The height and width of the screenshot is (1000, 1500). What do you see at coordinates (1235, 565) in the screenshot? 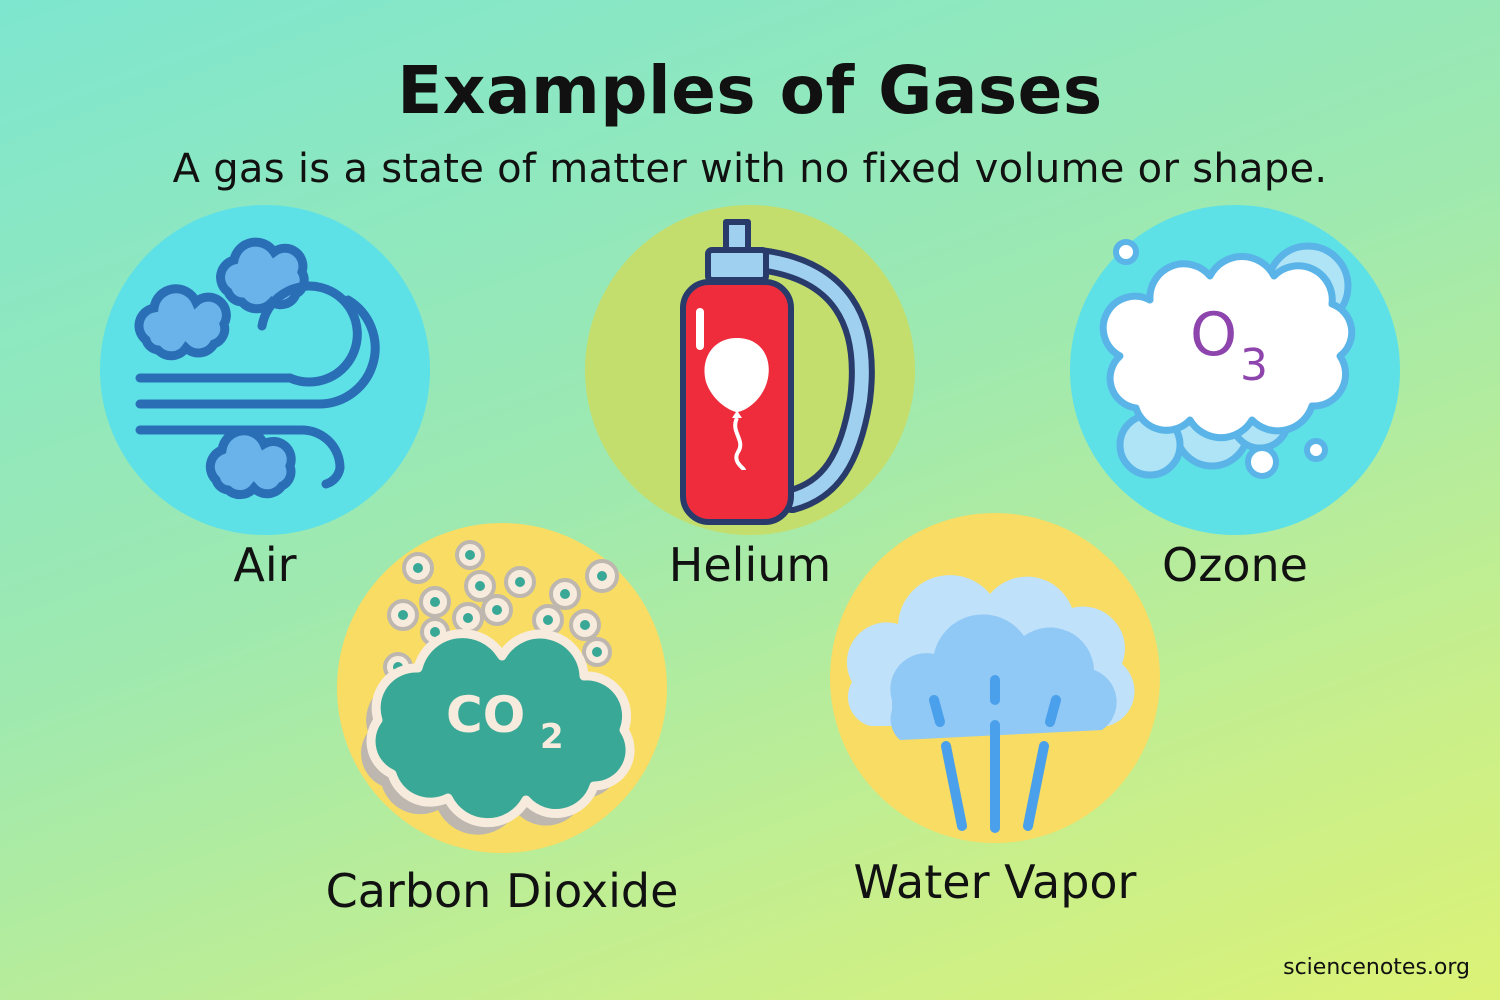
I see `label-ozone: Ozone` at bounding box center [1235, 565].